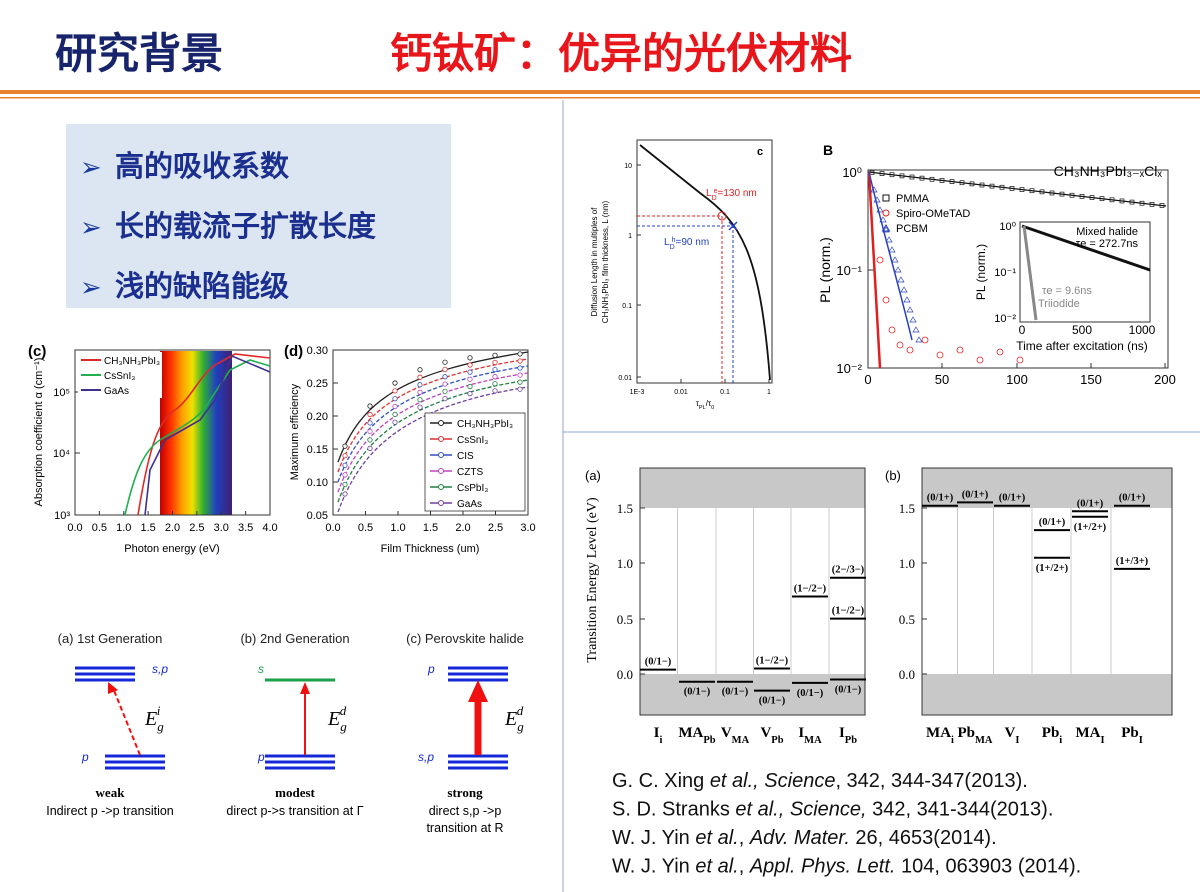  What do you see at coordinates (849, 368) in the screenshot?
I see `y-tick-label: 10⁻²` at bounding box center [849, 368].